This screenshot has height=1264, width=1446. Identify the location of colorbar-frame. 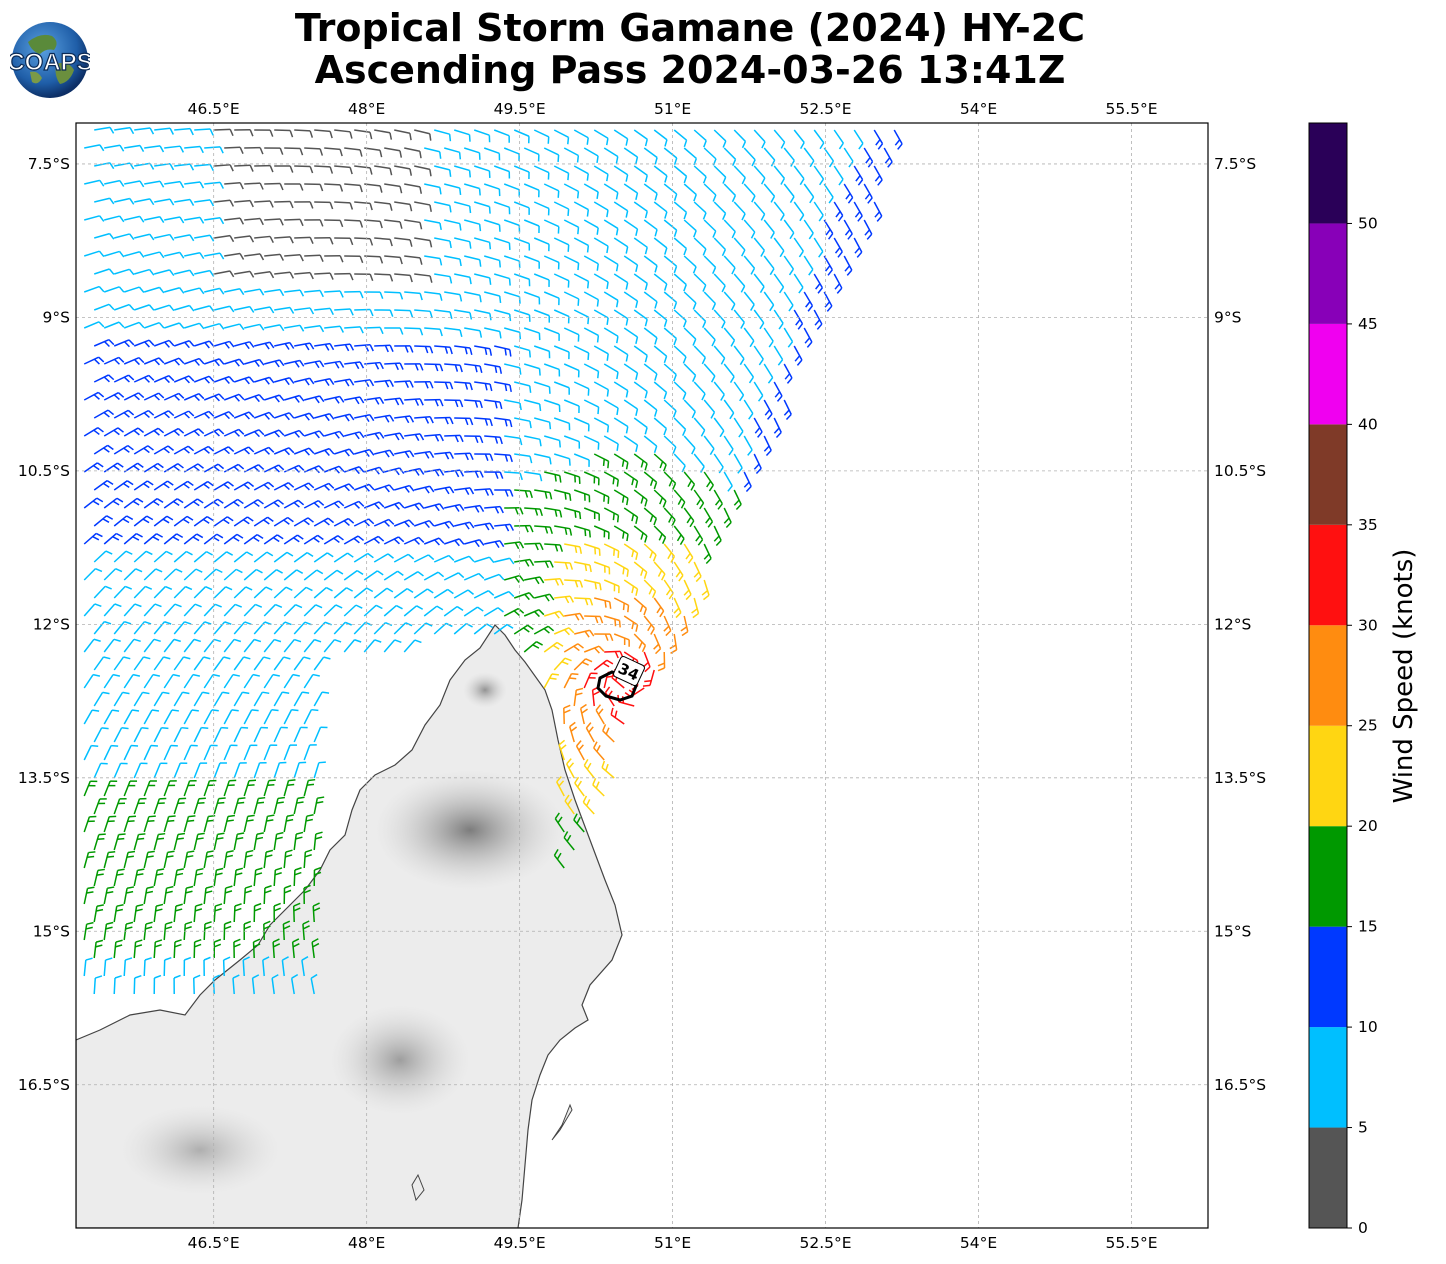
(1328, 675).